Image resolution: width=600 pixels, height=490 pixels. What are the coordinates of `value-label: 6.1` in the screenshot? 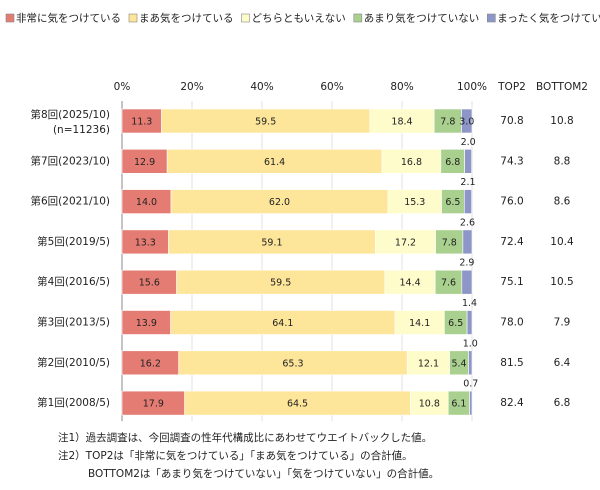 It's located at (458, 404).